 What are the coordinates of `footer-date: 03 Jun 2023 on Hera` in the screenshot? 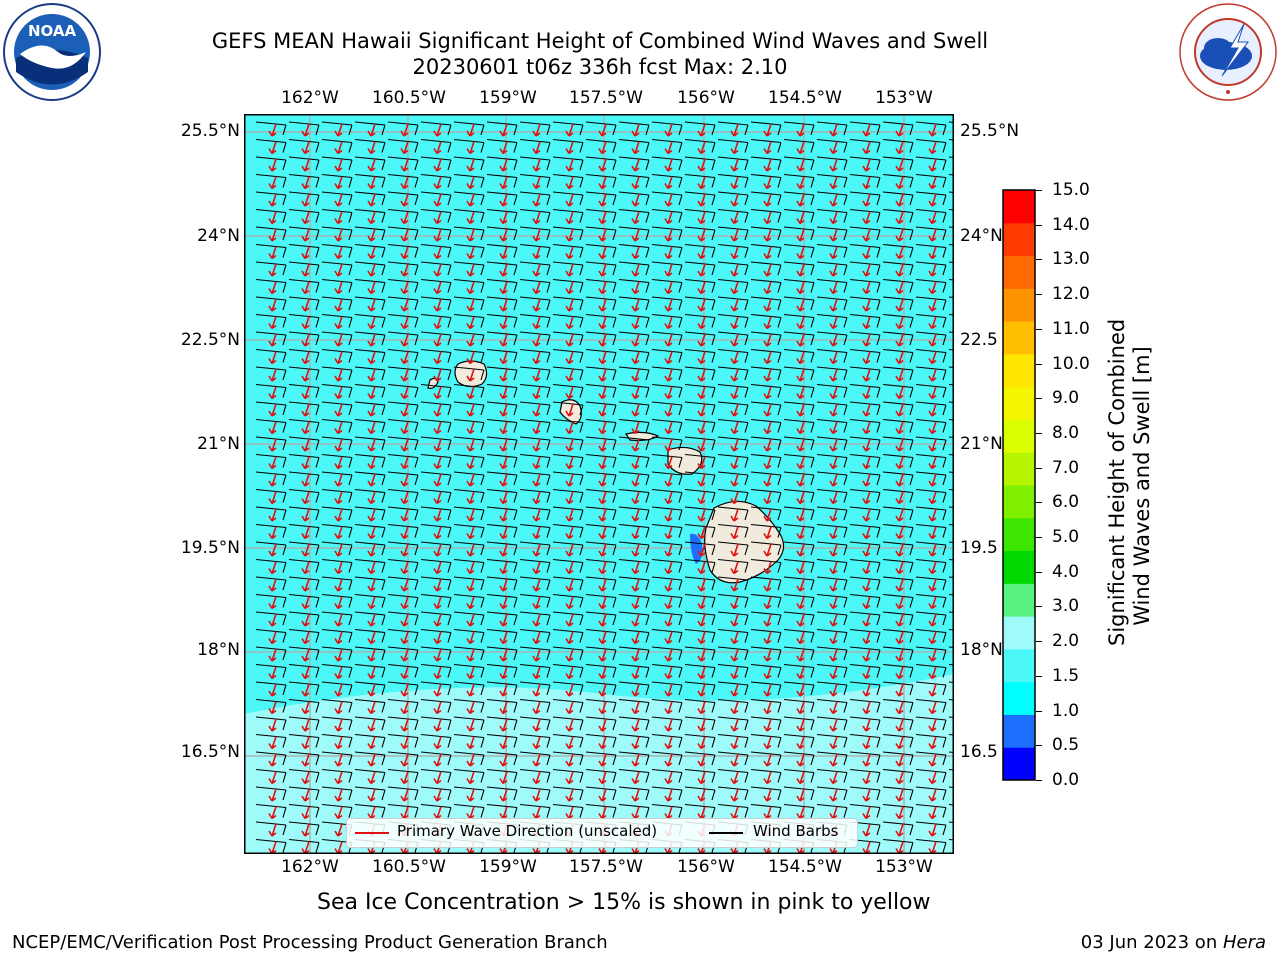 It's located at (1173, 942).